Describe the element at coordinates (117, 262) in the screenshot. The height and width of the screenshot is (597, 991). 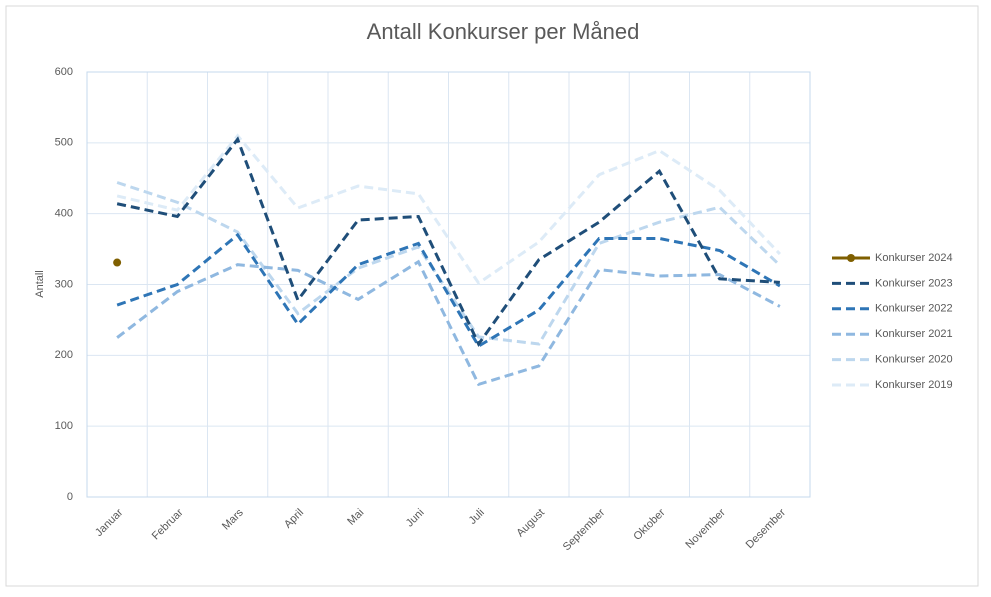
I see `series-marker` at that location.